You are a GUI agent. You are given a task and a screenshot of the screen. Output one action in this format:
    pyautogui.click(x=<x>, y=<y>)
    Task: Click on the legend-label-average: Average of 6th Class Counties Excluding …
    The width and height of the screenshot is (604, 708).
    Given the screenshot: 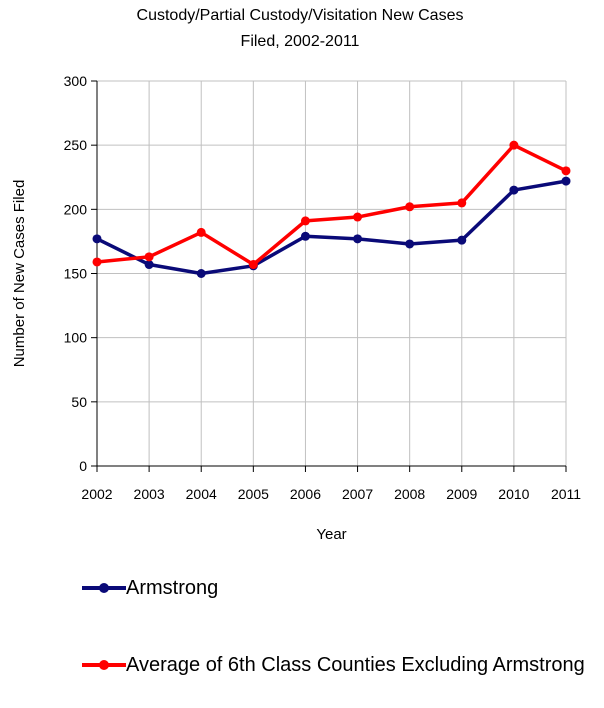 What is the action you would take?
    pyautogui.click(x=355, y=665)
    